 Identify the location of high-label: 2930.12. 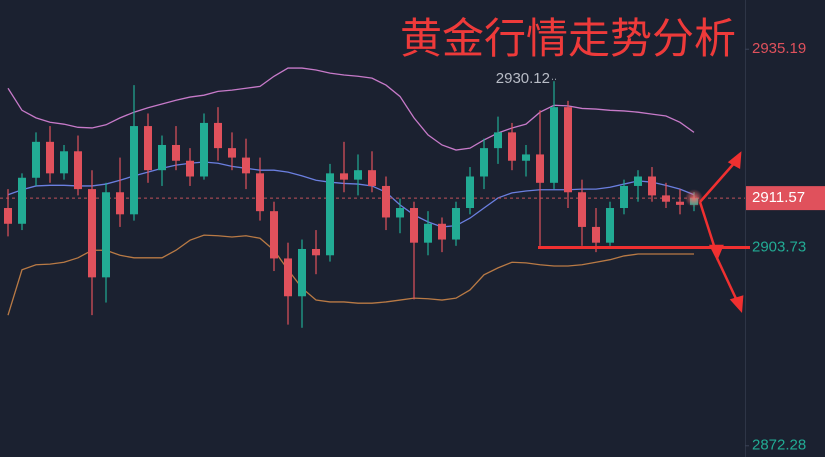
(523, 78).